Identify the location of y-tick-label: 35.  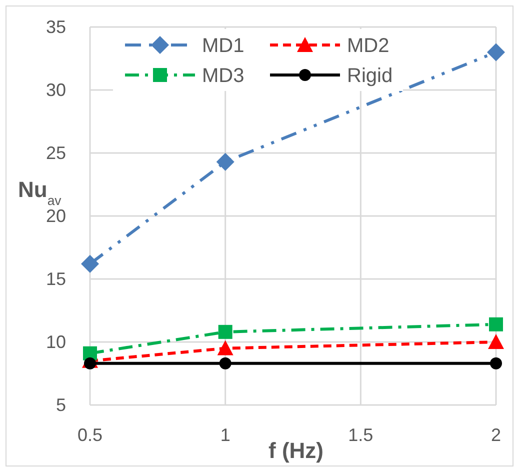
(56, 27).